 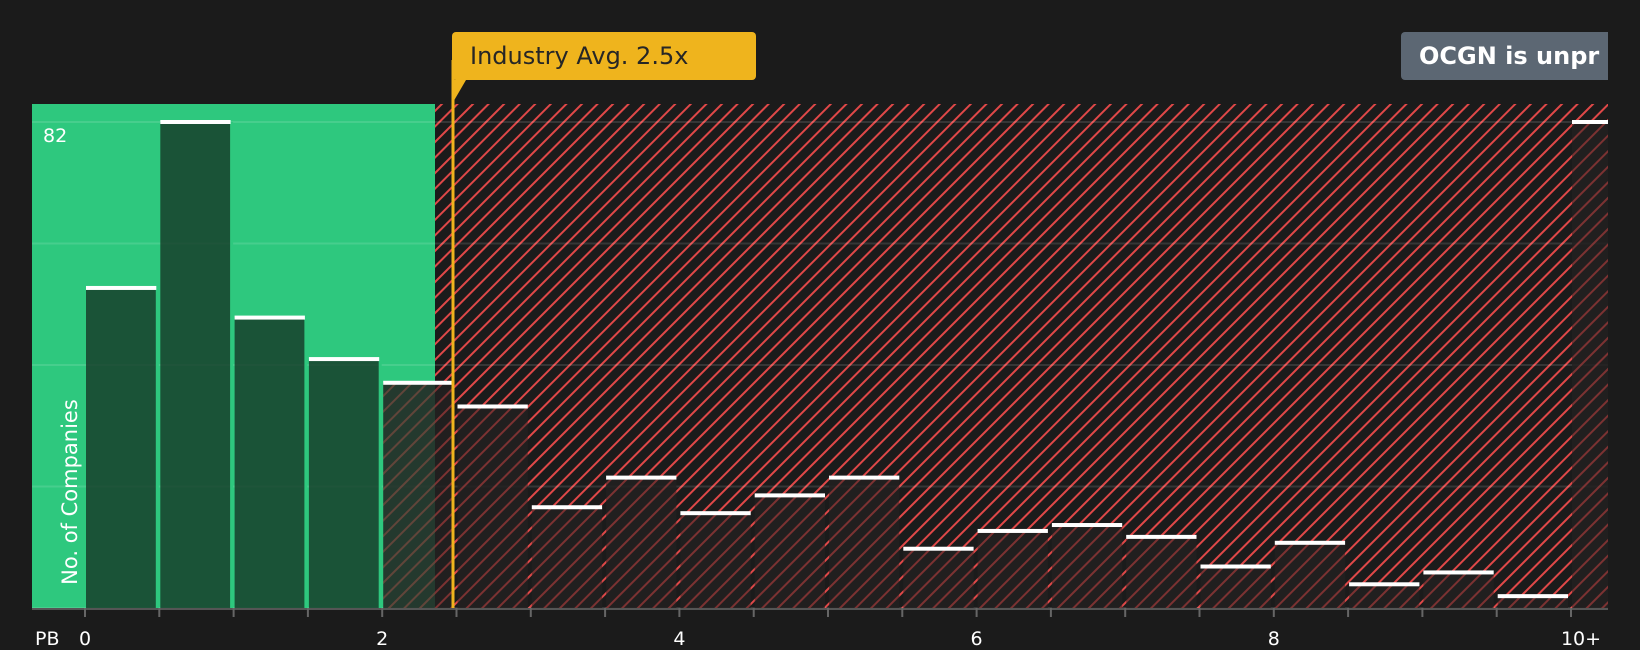 What do you see at coordinates (679, 639) in the screenshot?
I see `x-tick-label: 4` at bounding box center [679, 639].